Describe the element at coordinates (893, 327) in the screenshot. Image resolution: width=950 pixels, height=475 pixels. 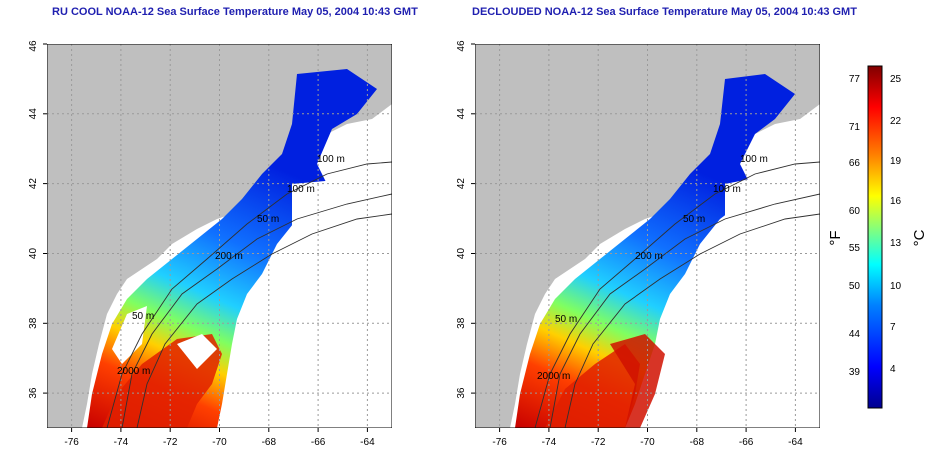
I see `celsius-tick: 7` at that location.